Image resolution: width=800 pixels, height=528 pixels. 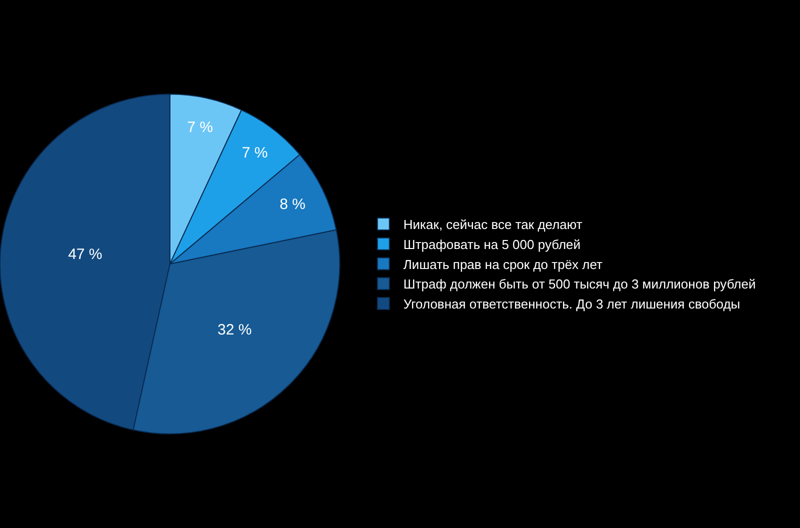 What do you see at coordinates (579, 284) in the screenshot?
I see `legend-label: Штраф должен быть от 500 тысяч до 3 миллионов рублей` at bounding box center [579, 284].